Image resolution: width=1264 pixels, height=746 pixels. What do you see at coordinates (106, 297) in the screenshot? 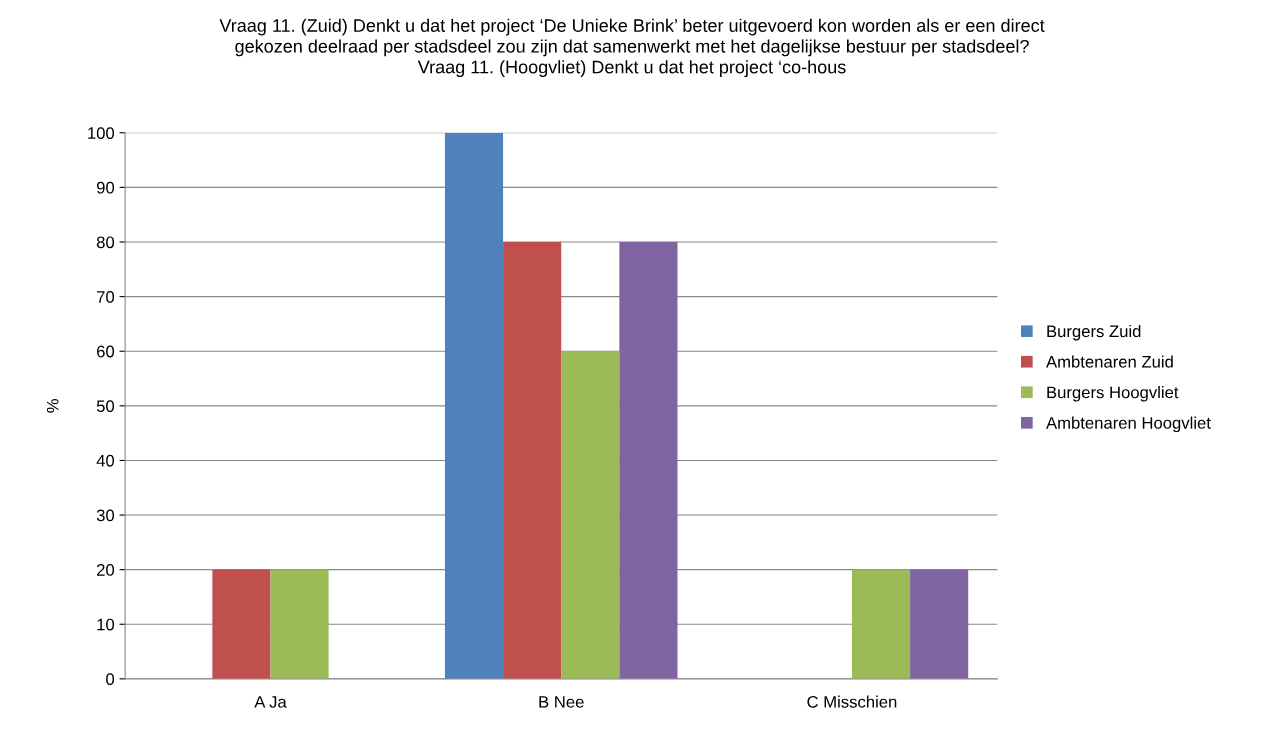
I see `y-tick-label: 70` at bounding box center [106, 297].